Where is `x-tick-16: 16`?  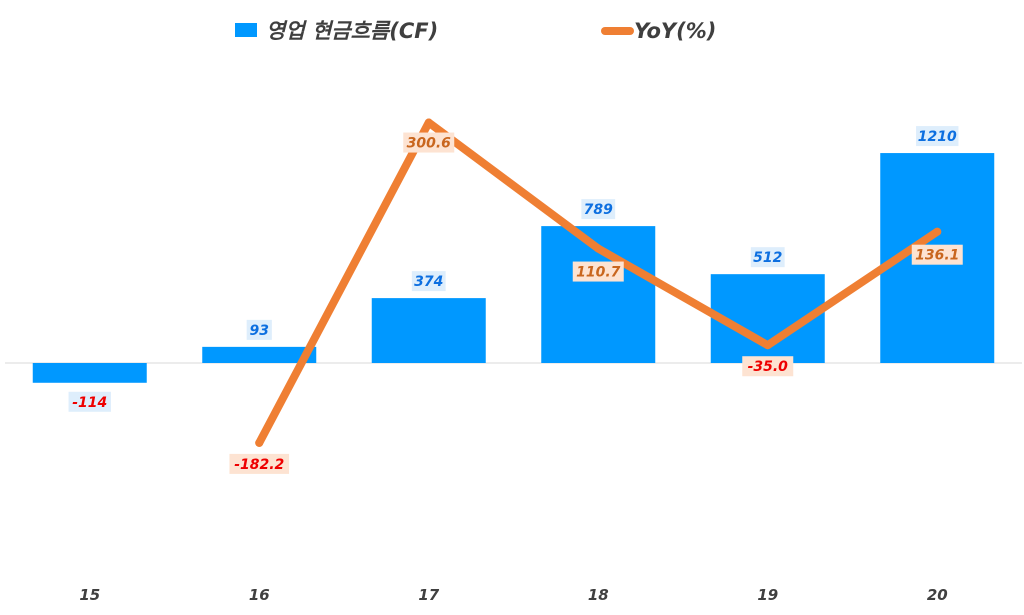 x-tick-16: 16 is located at coordinates (259, 595).